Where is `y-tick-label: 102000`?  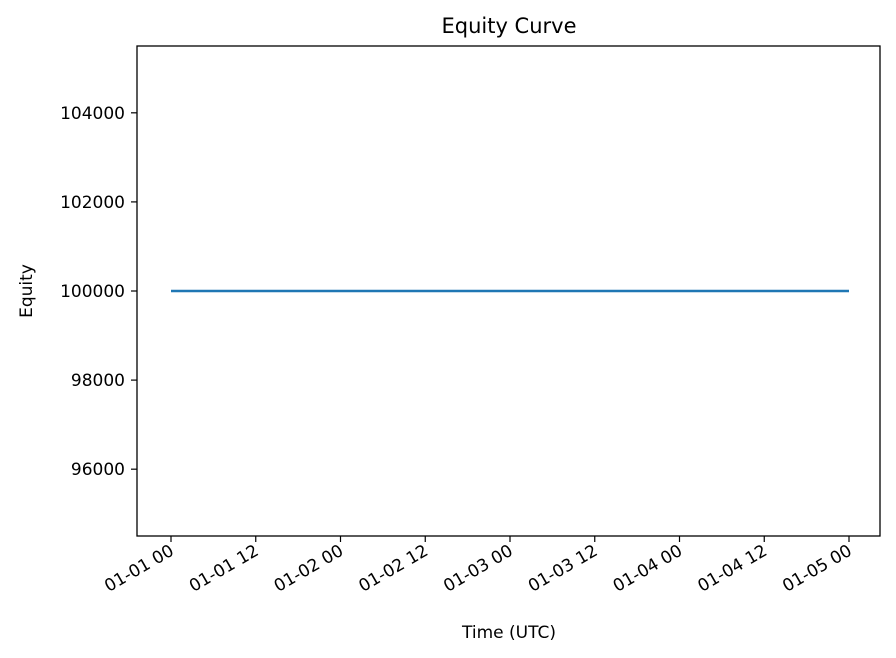
y-tick-label: 102000 is located at coordinates (92, 203).